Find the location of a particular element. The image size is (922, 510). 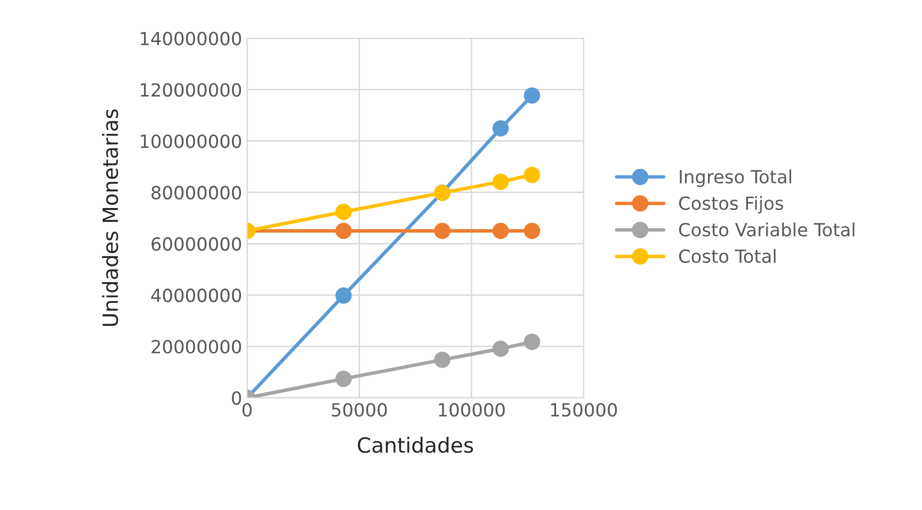

legend-label: Costo Total is located at coordinates (727, 256).